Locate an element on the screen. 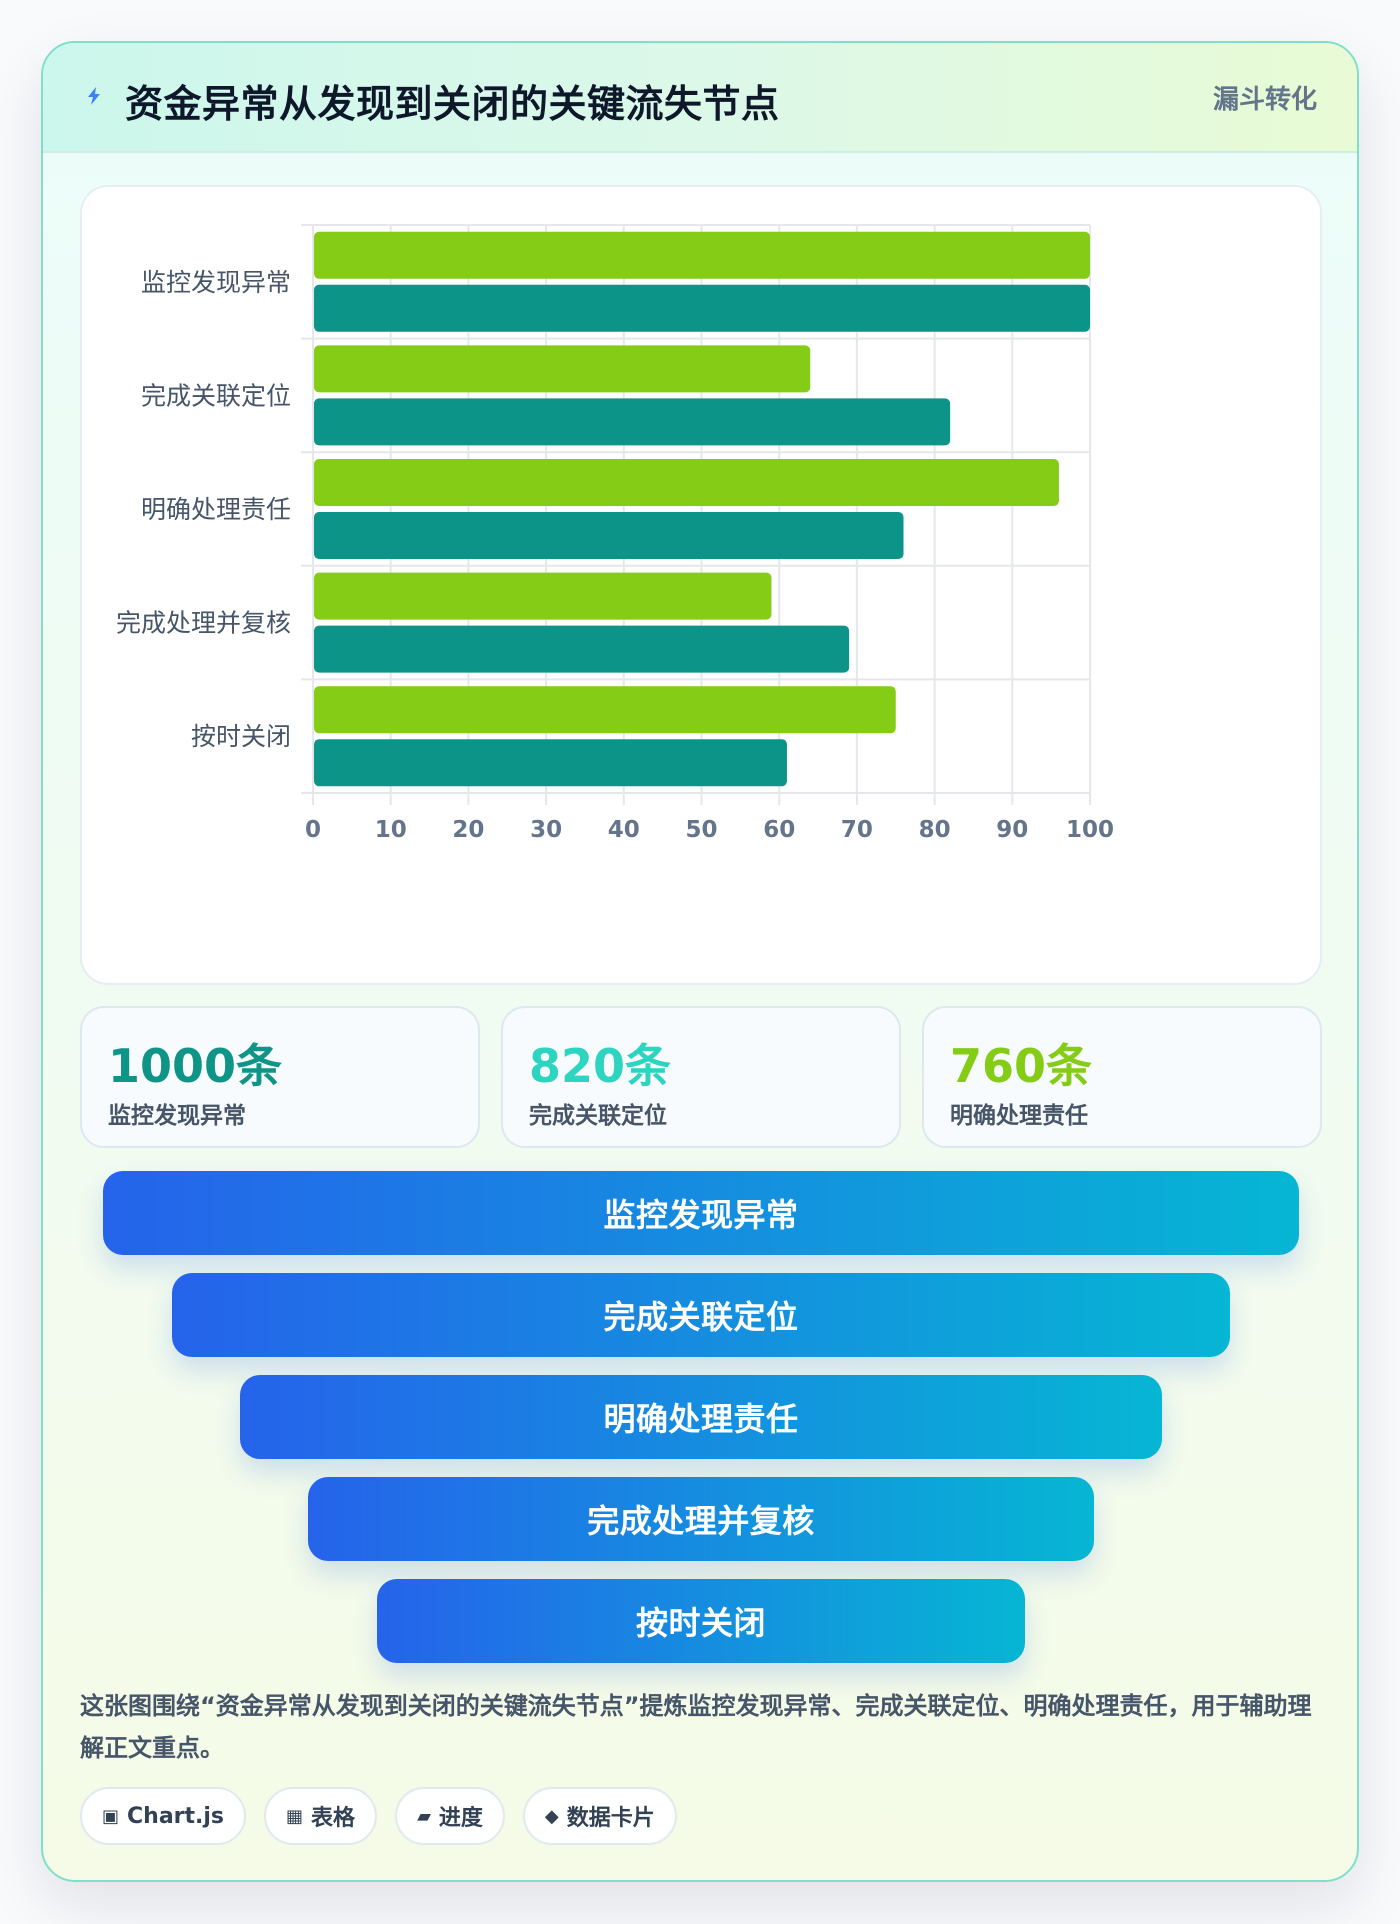 The image size is (1400, 1924). stat-card: 820条 完成关联定位 is located at coordinates (701, 1077).